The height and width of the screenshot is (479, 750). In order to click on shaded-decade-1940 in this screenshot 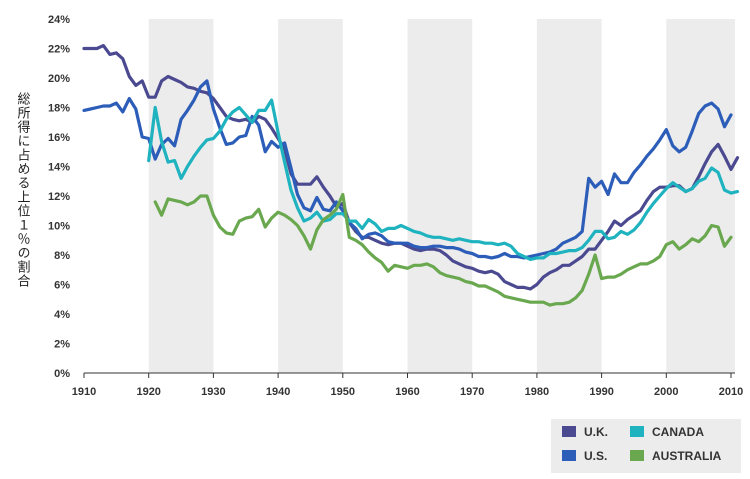, I will do `click(310, 196)`.